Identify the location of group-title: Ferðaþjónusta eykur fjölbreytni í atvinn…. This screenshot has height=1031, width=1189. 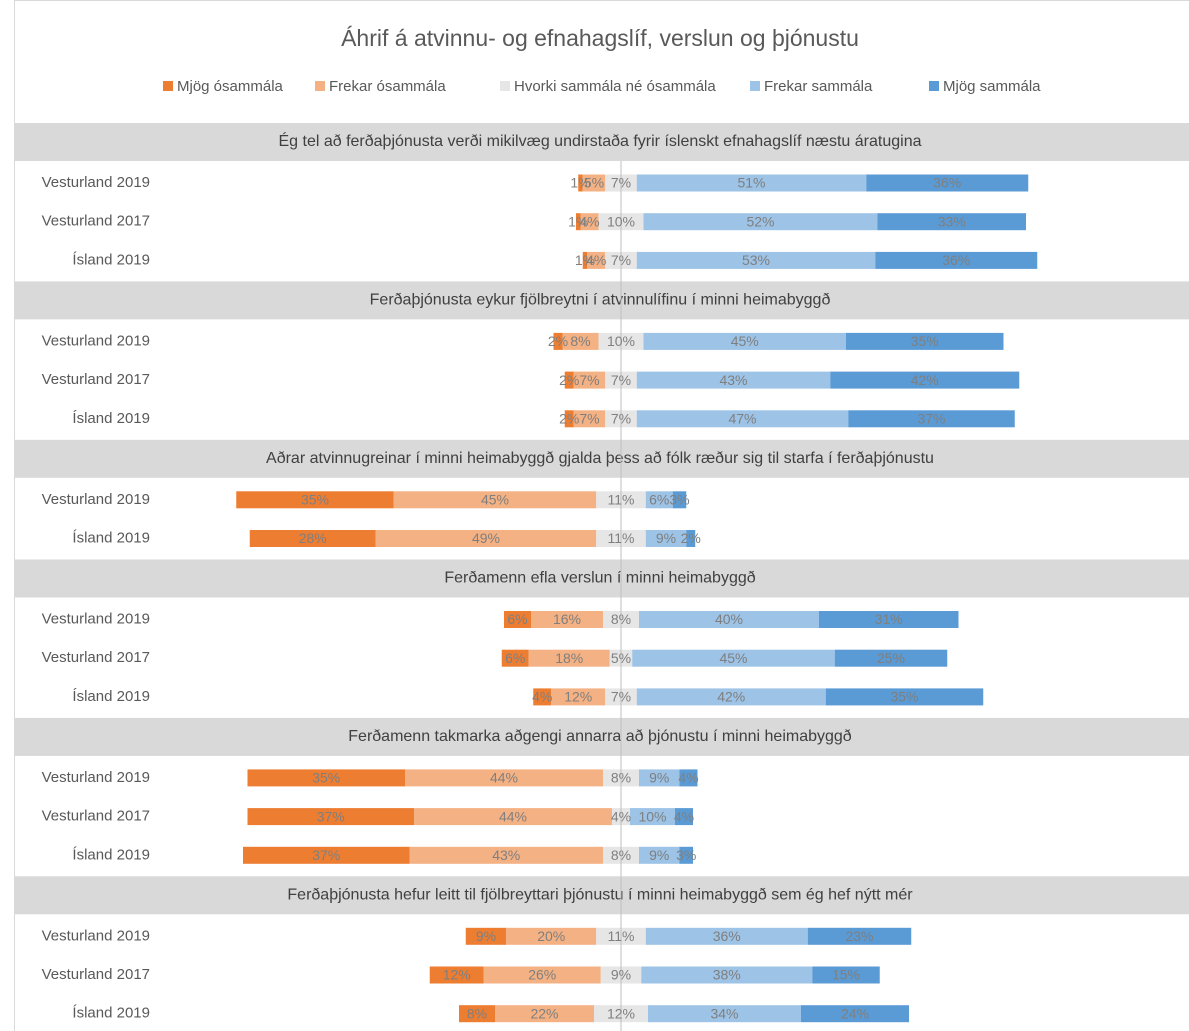
(600, 300).